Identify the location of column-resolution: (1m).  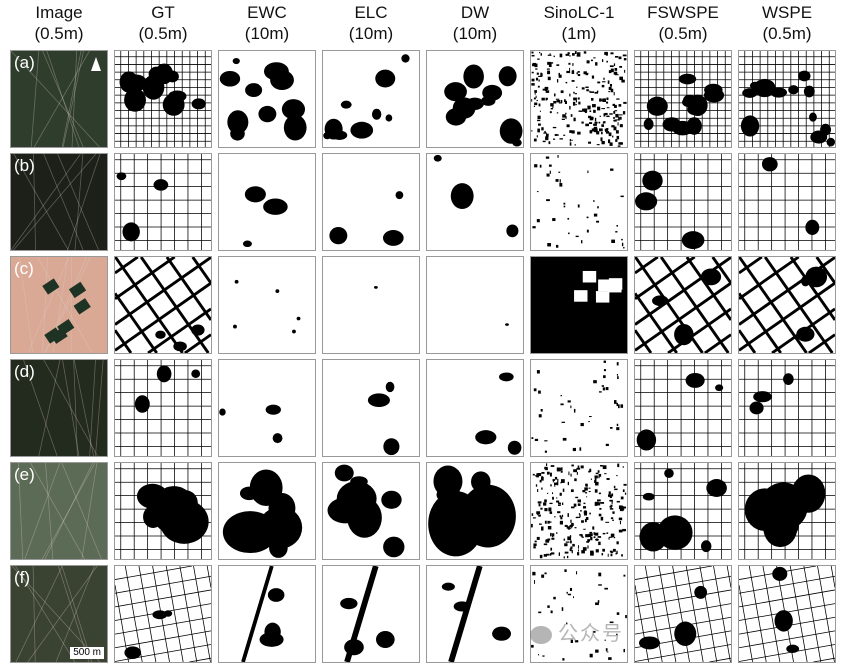
(579, 33).